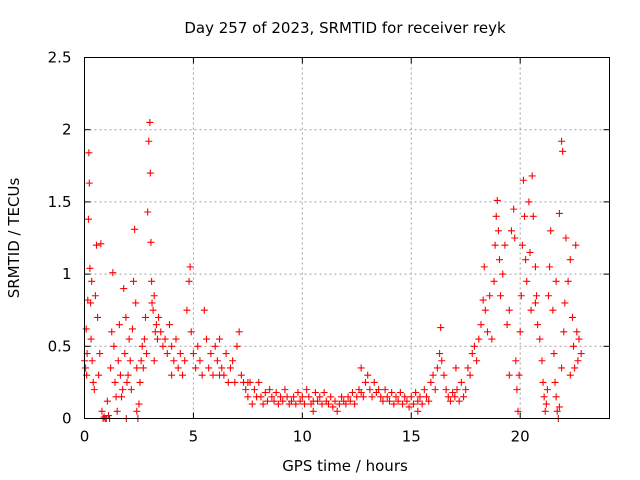 This screenshot has width=640, height=480. I want to click on y-tick-label: 2, so click(67, 130).